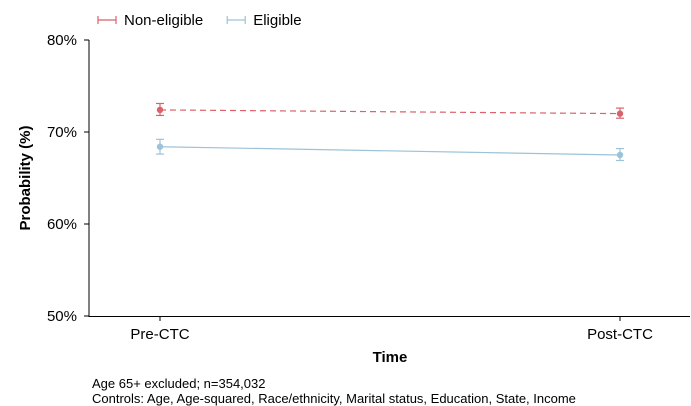 The image size is (691, 406). I want to click on legend: Non-eligible Eligible, so click(199, 20).